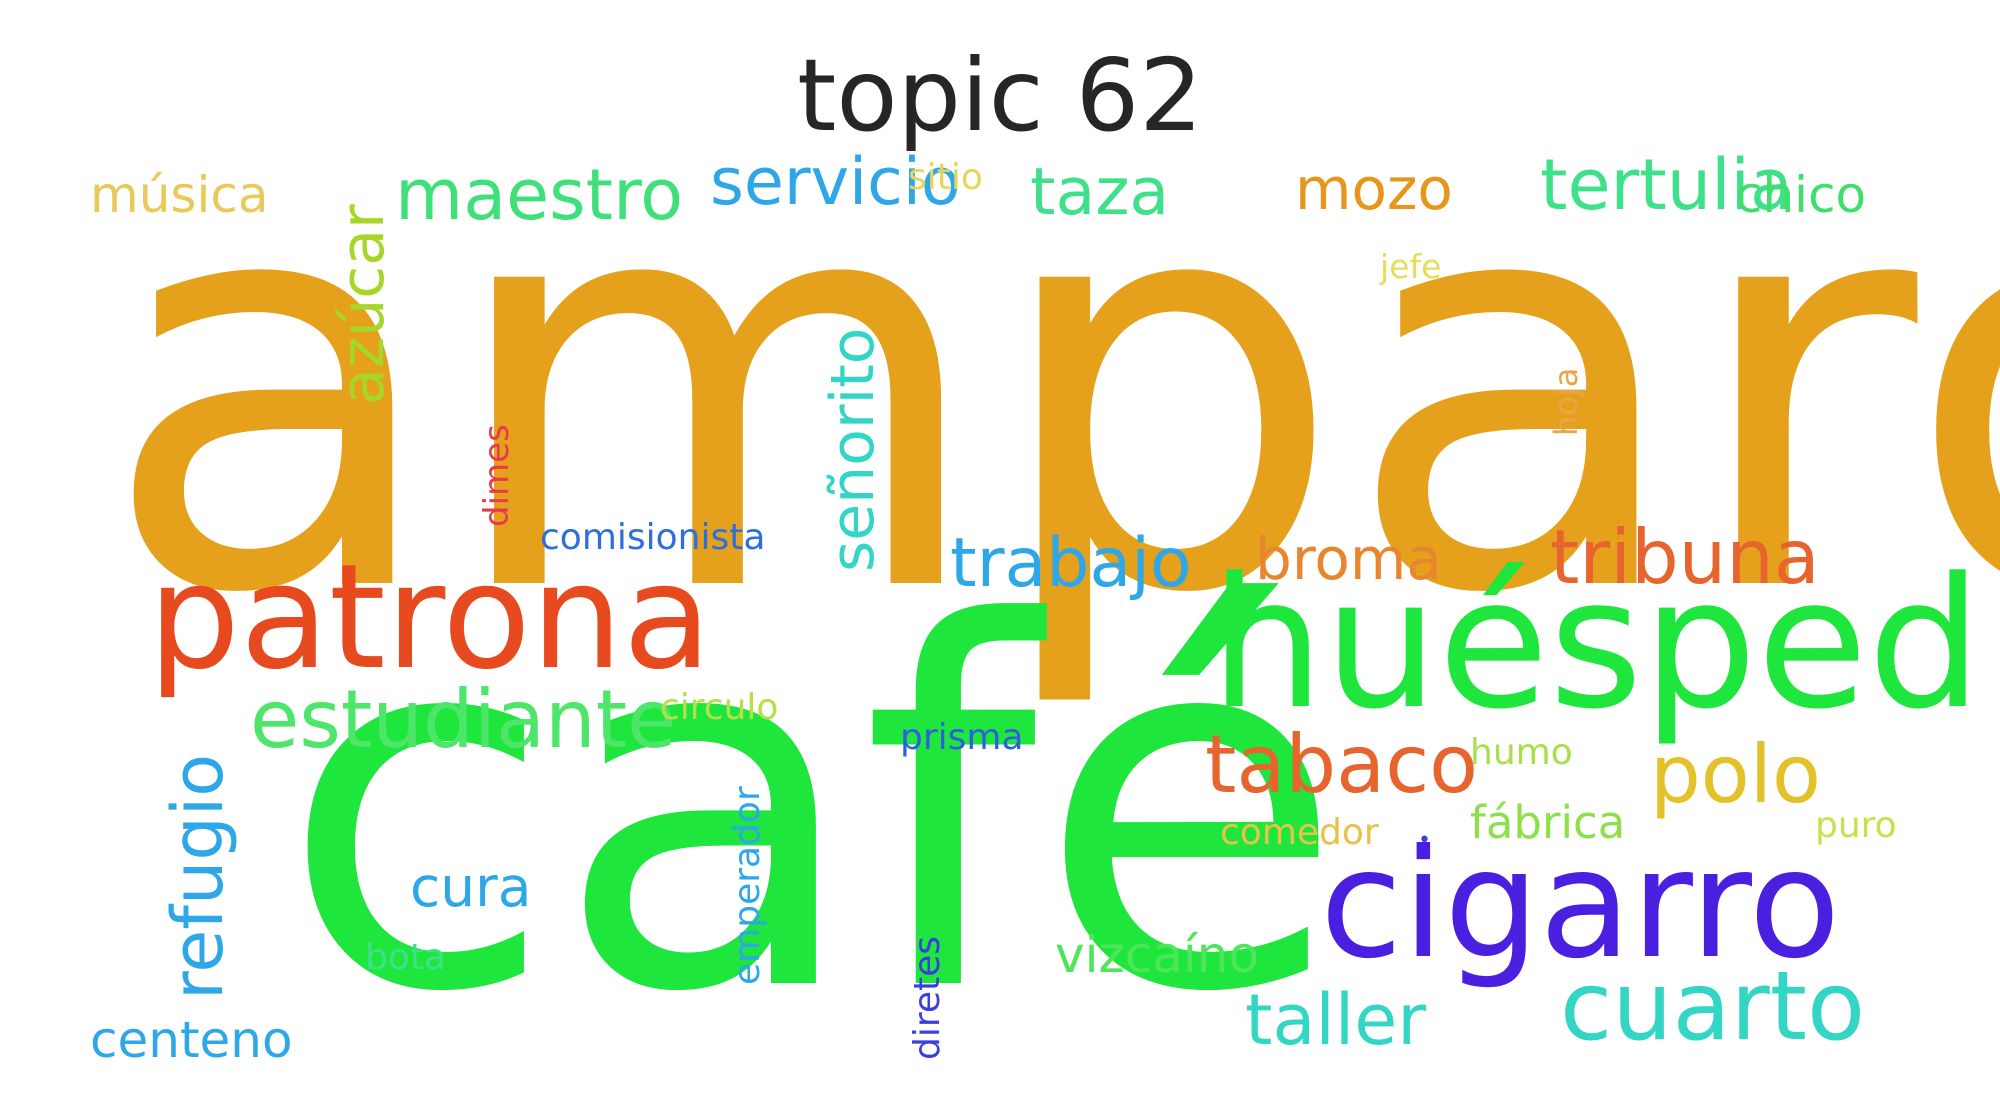 The image size is (2000, 1101). What do you see at coordinates (1348, 559) in the screenshot?
I see `word-broma: broma` at bounding box center [1348, 559].